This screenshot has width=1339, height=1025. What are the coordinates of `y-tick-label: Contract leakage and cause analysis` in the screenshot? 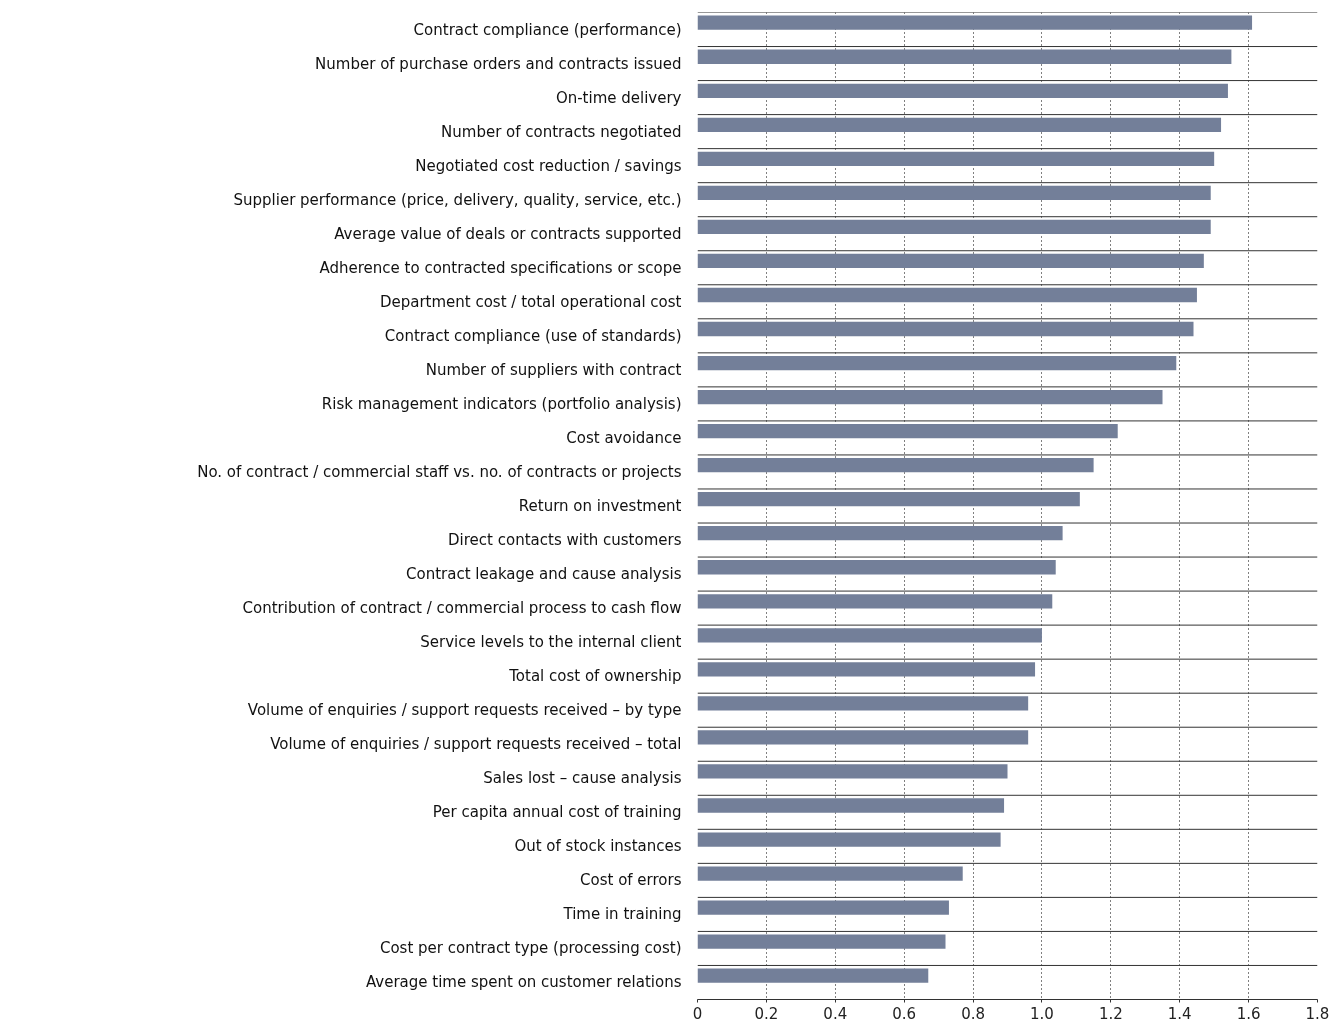 It's located at (544, 574).